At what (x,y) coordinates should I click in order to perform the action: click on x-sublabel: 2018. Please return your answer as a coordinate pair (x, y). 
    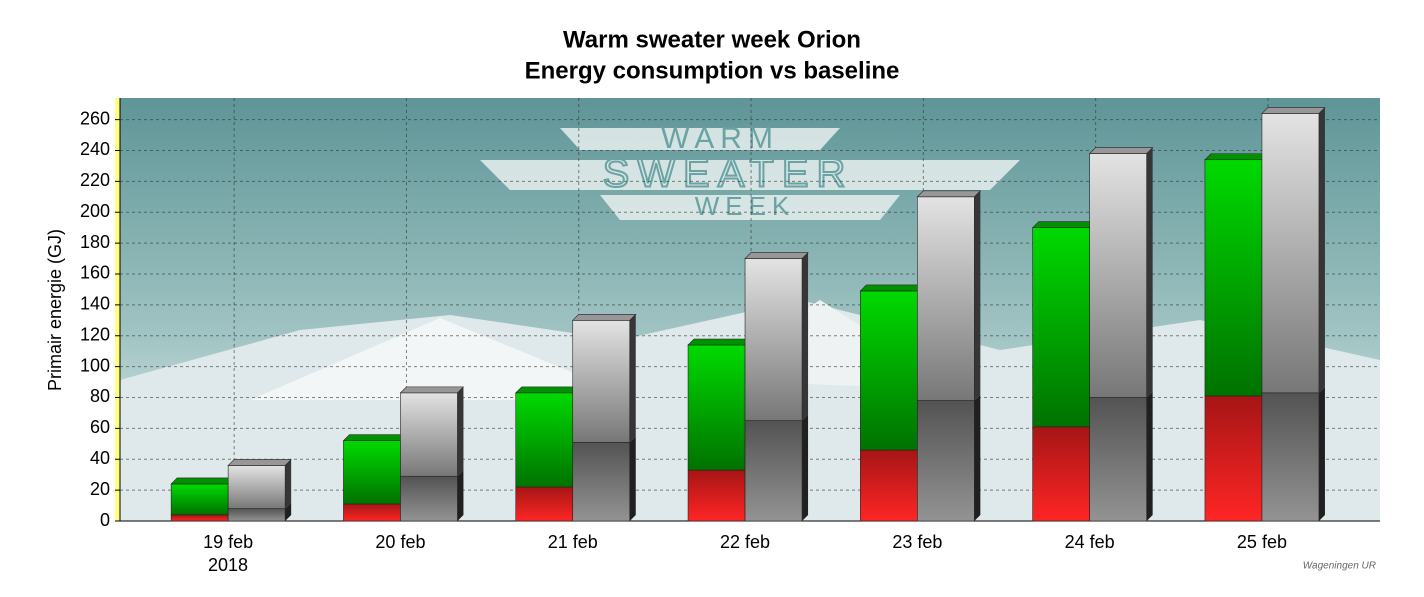
    Looking at the image, I should click on (228, 565).